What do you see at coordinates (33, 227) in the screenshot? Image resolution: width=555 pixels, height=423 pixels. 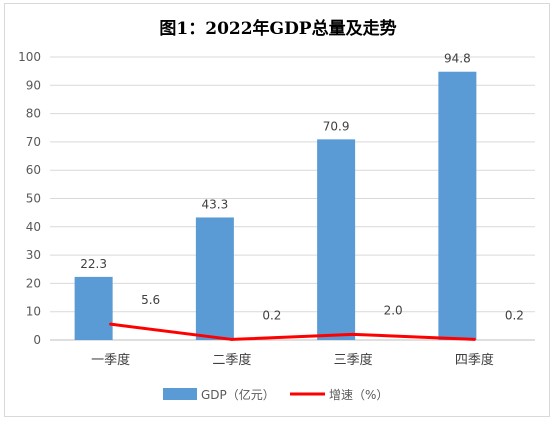 I see `y-tick-label: 40` at bounding box center [33, 227].